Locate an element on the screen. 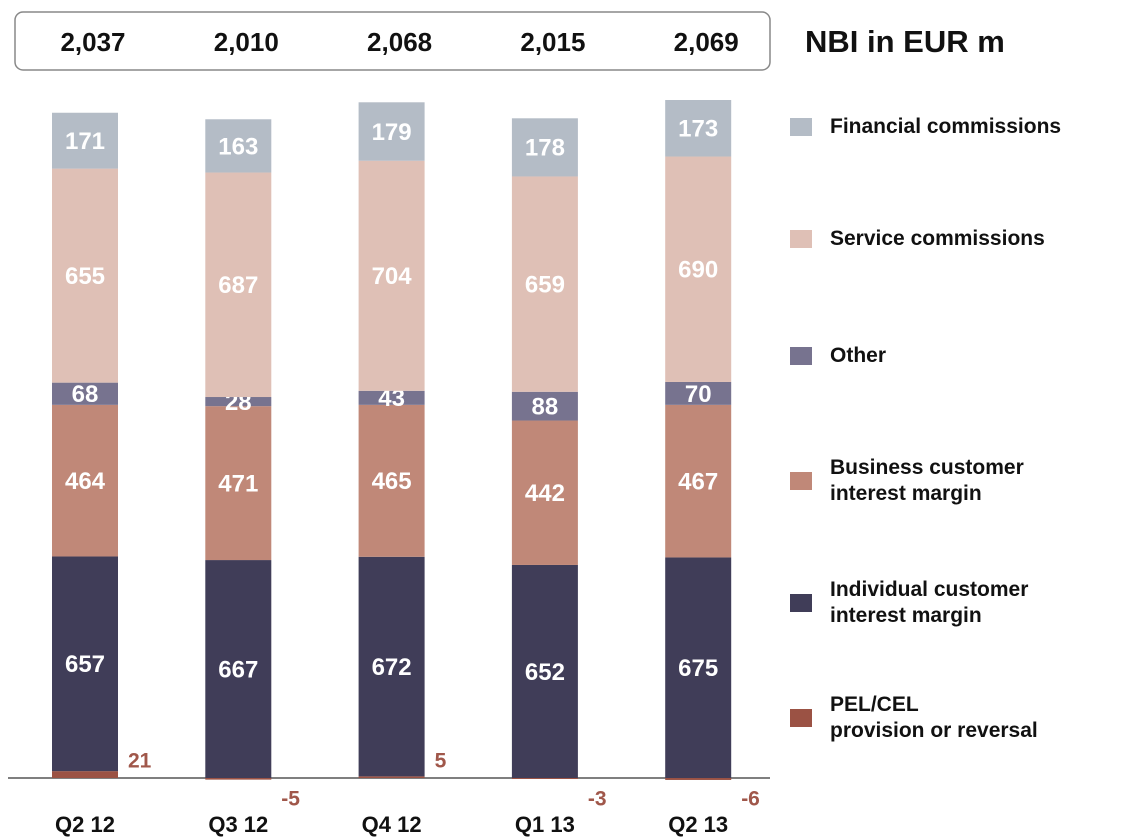 This screenshot has height=840, width=1124. data-label: 659 is located at coordinates (545, 284).